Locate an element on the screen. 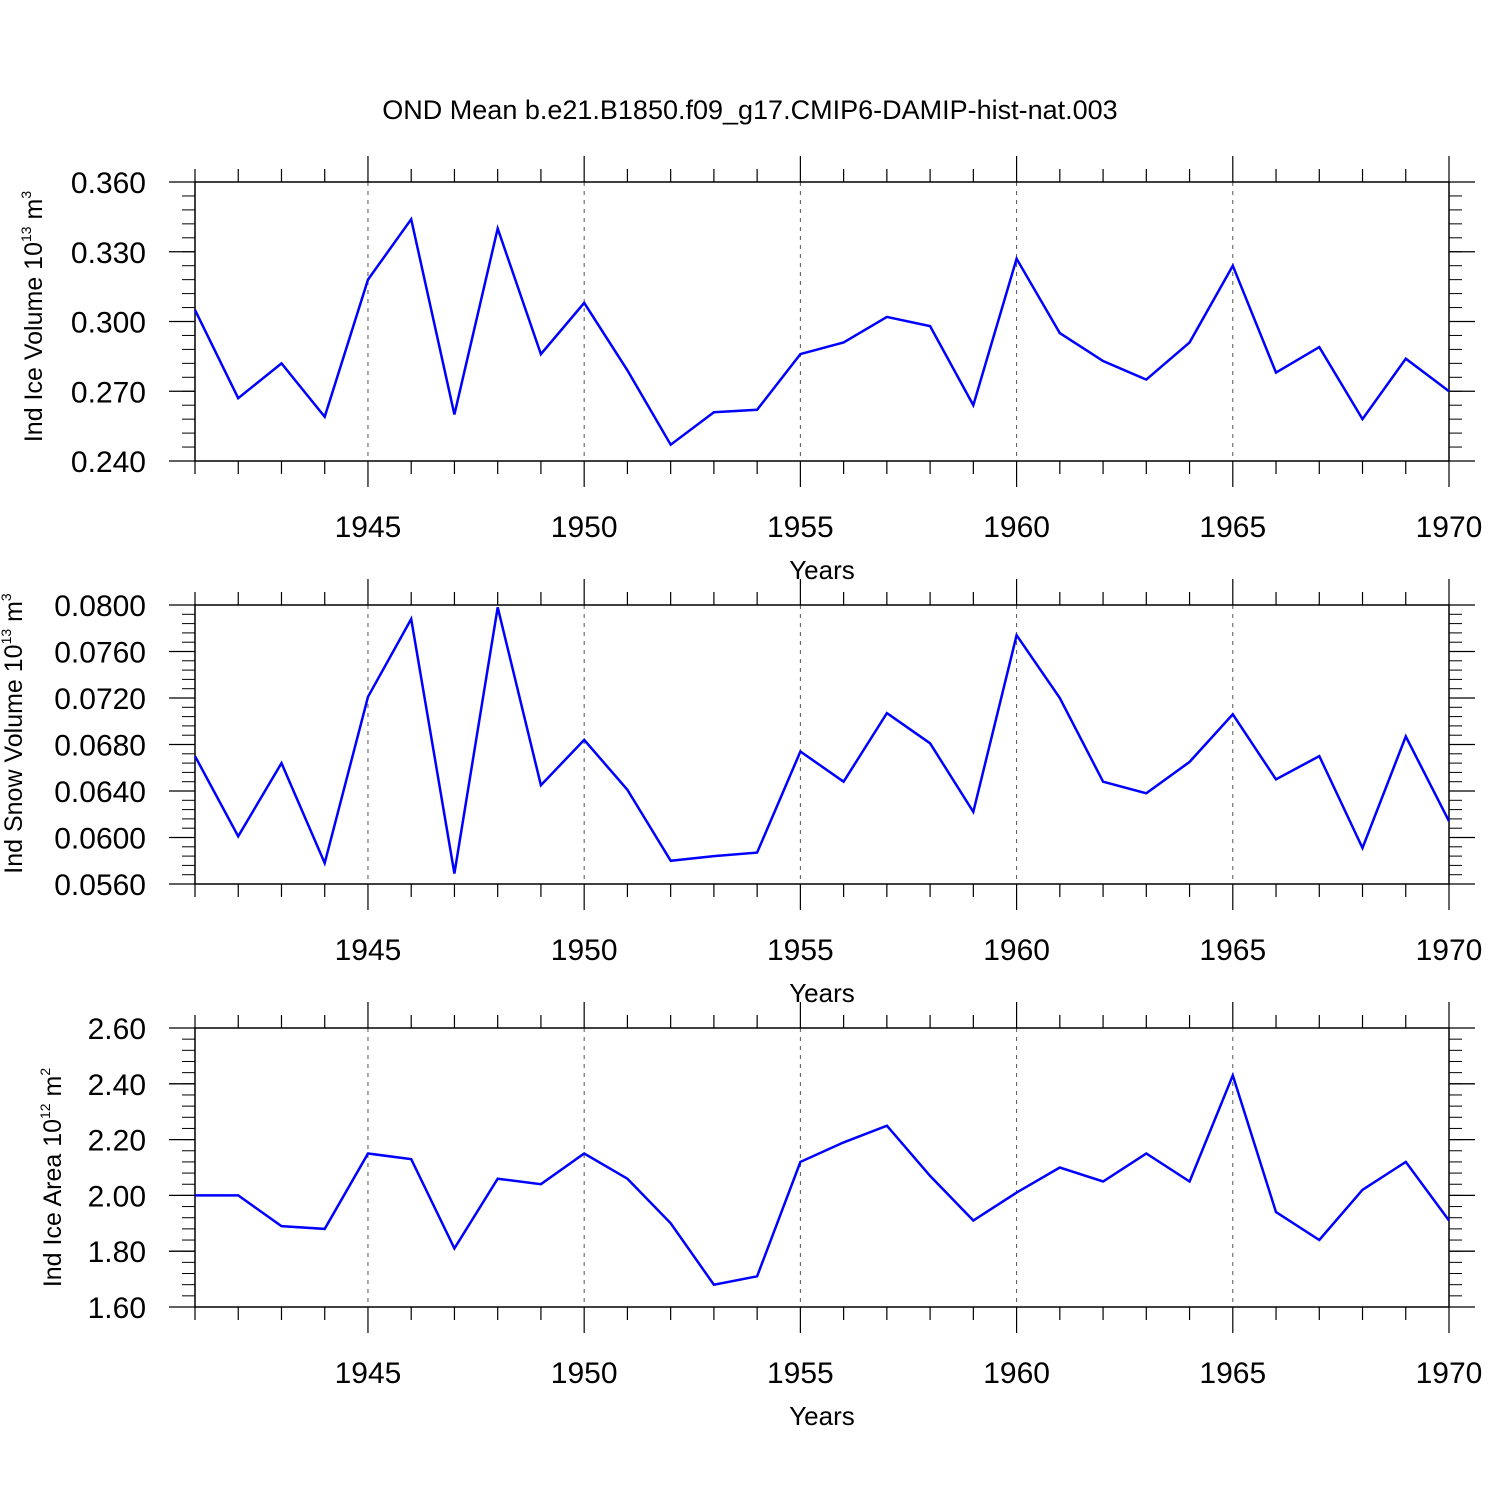  y-tick-label: 0.270 is located at coordinates (108, 392).